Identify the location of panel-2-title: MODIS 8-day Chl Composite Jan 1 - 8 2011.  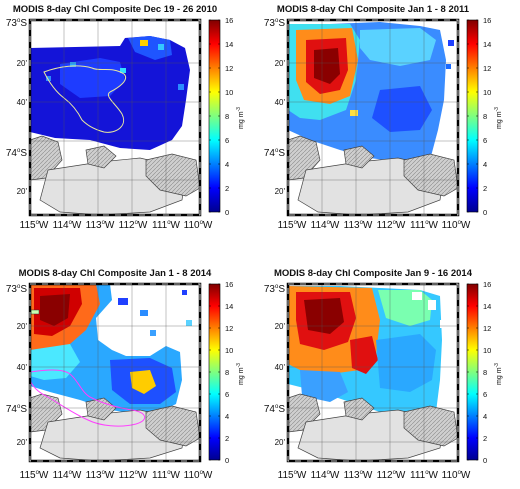
(373, 9).